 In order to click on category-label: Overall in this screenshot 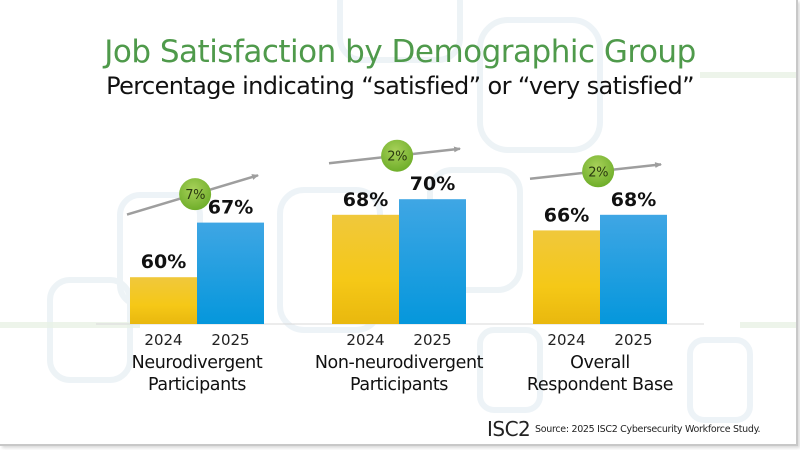, I will do `click(600, 363)`.